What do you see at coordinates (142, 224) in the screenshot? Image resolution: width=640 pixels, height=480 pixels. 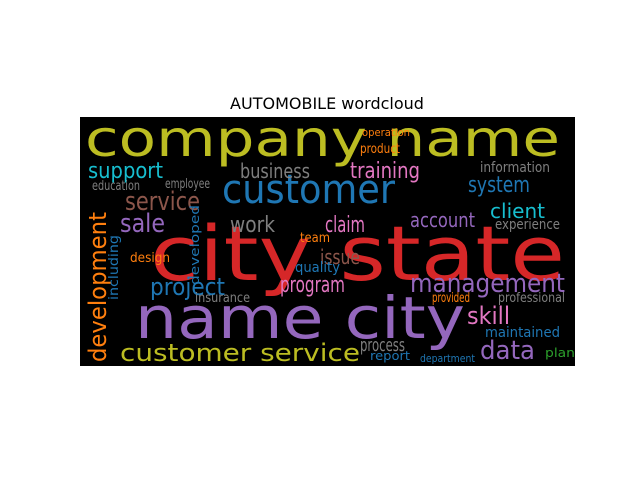 I see `word: sale` at bounding box center [142, 224].